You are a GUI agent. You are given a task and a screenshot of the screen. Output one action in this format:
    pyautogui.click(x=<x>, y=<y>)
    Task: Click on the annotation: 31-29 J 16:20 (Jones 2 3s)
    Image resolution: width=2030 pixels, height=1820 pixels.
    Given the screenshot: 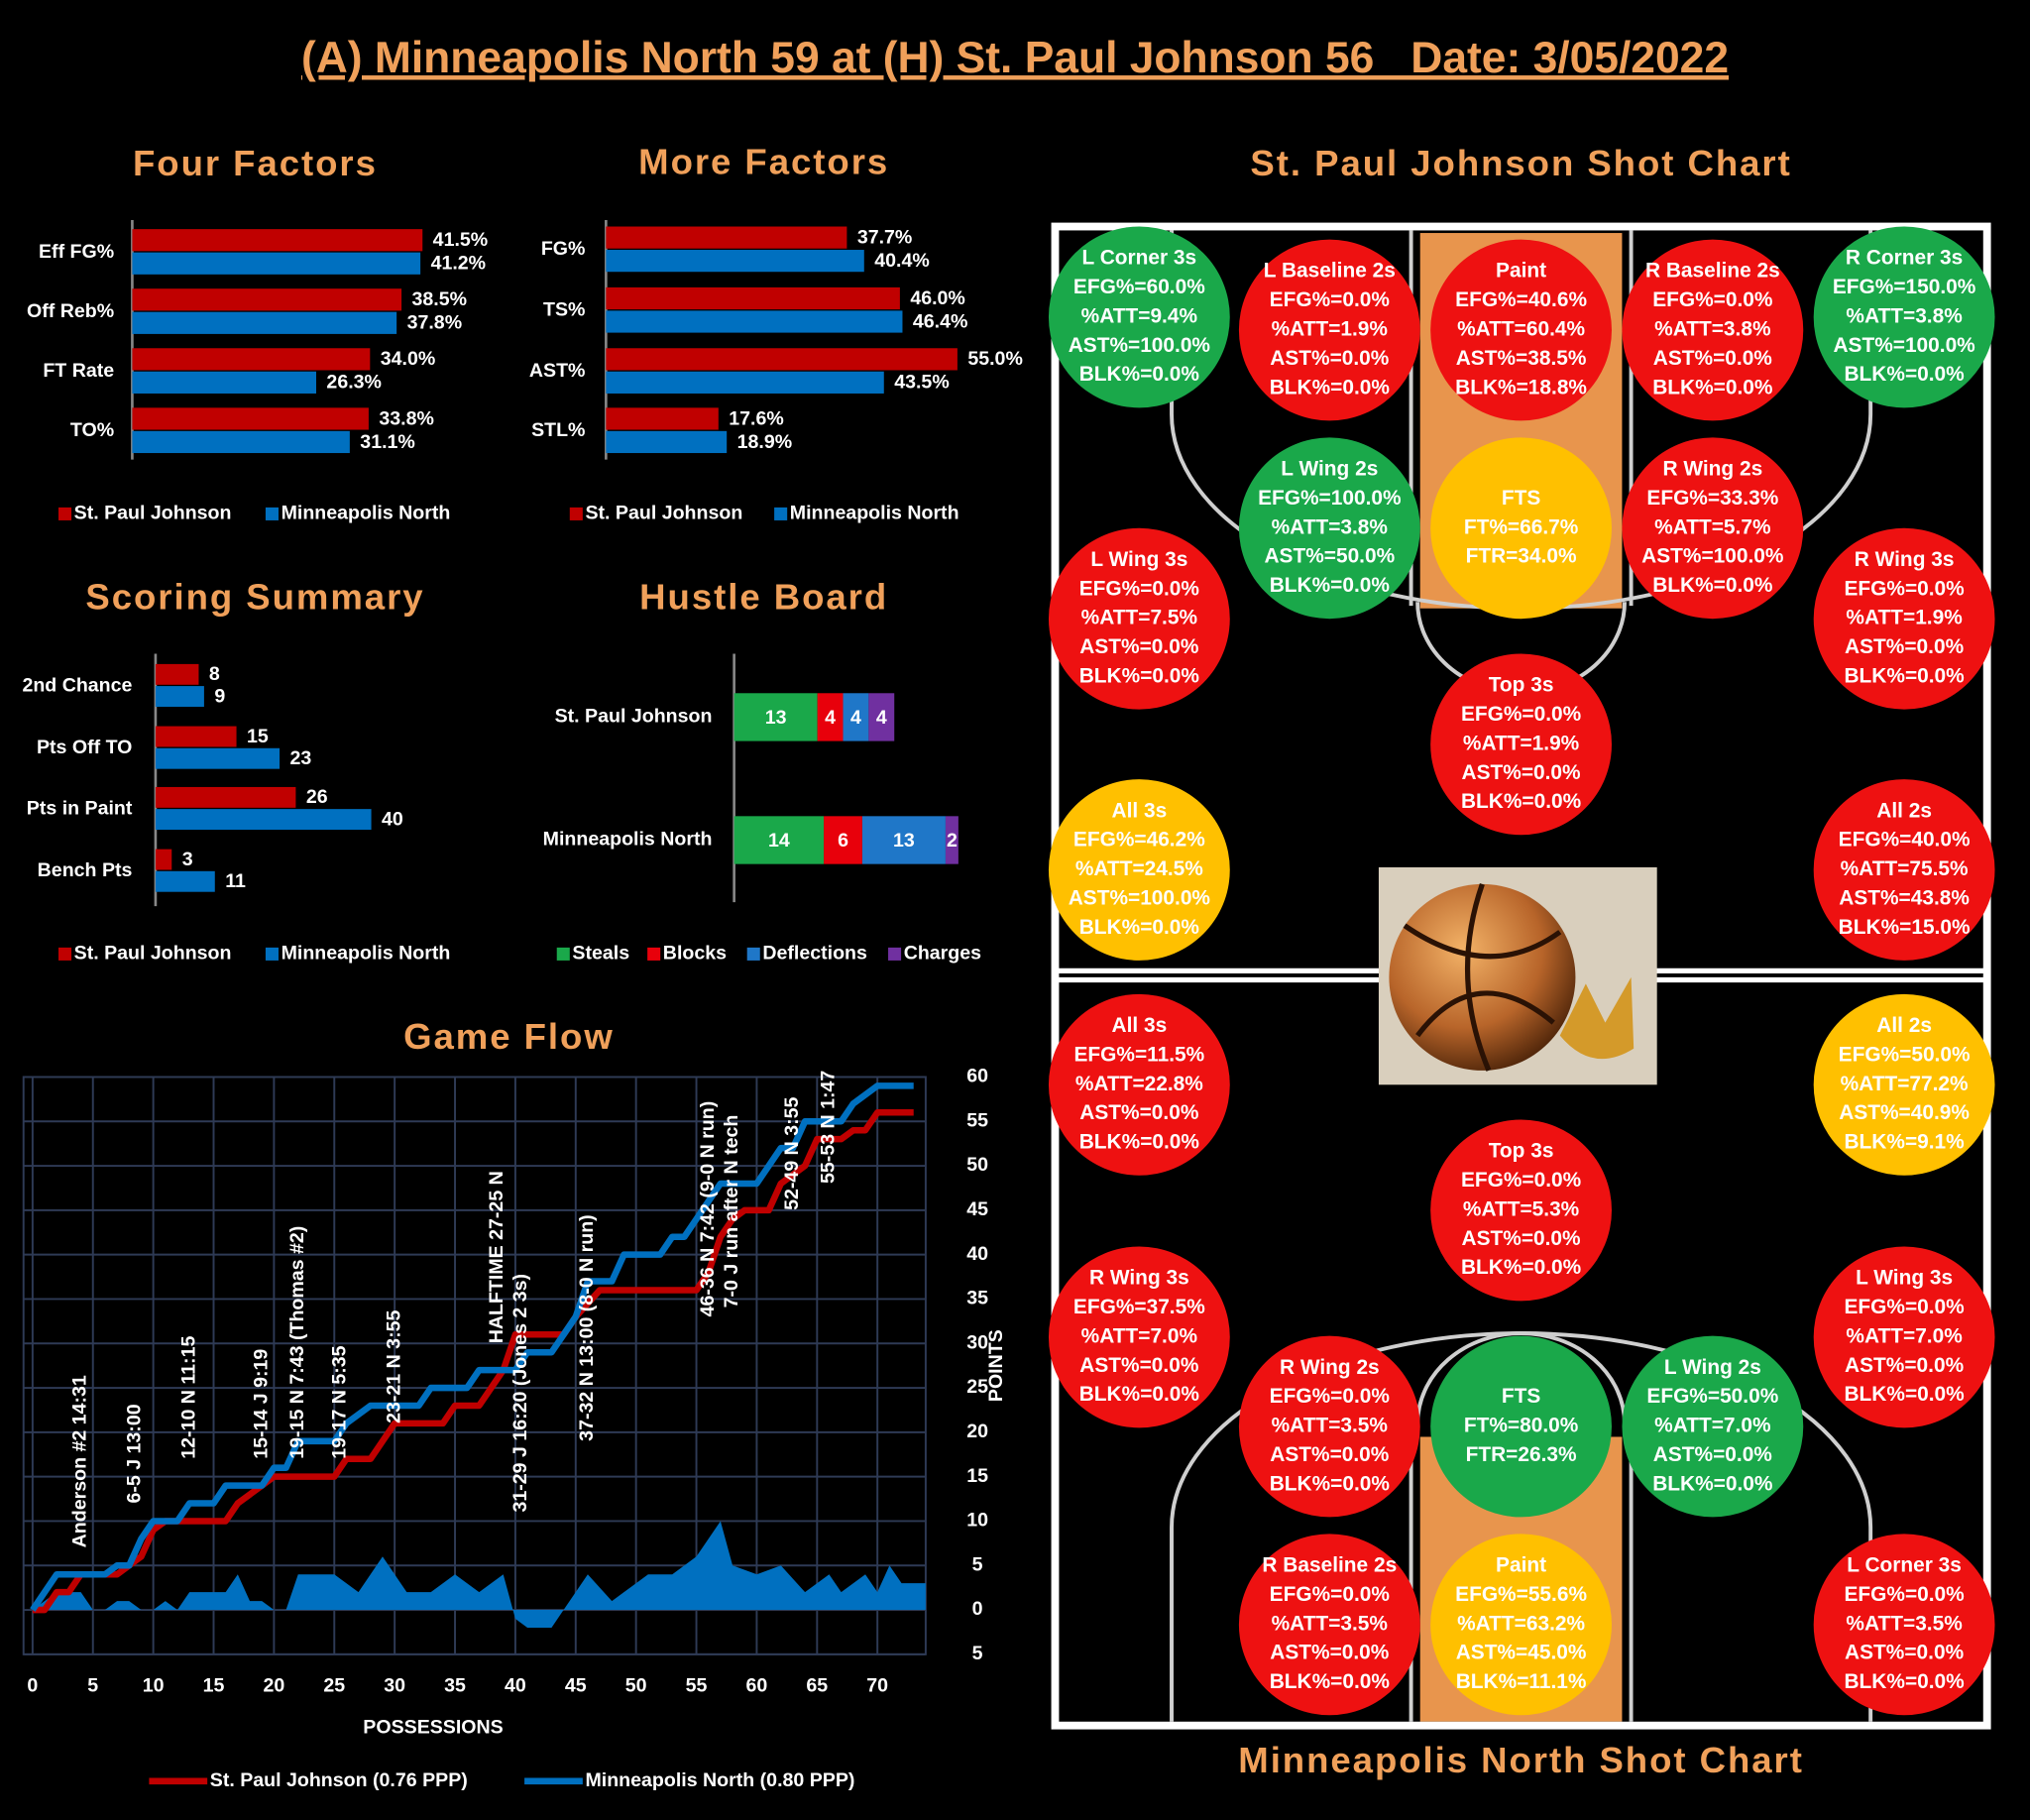 What is the action you would take?
    pyautogui.click(x=520, y=1393)
    